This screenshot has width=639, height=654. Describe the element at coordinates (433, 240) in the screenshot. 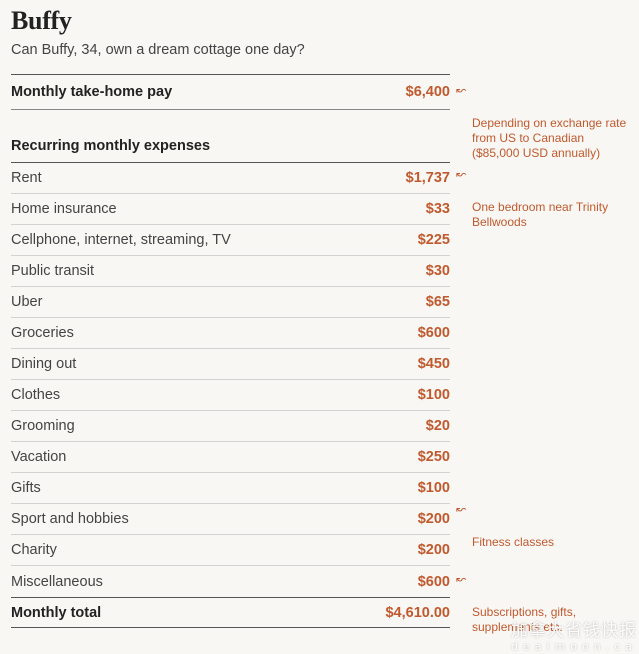

I see `expense-value: $225` at that location.